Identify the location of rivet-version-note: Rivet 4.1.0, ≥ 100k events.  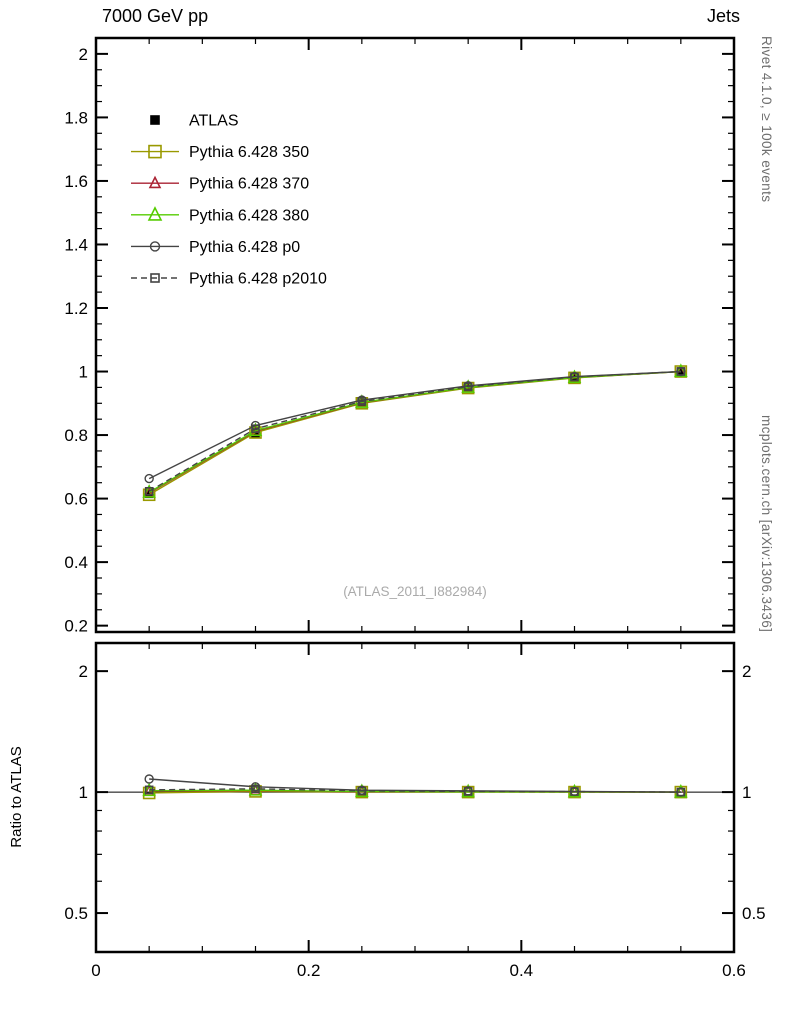
(766, 119).